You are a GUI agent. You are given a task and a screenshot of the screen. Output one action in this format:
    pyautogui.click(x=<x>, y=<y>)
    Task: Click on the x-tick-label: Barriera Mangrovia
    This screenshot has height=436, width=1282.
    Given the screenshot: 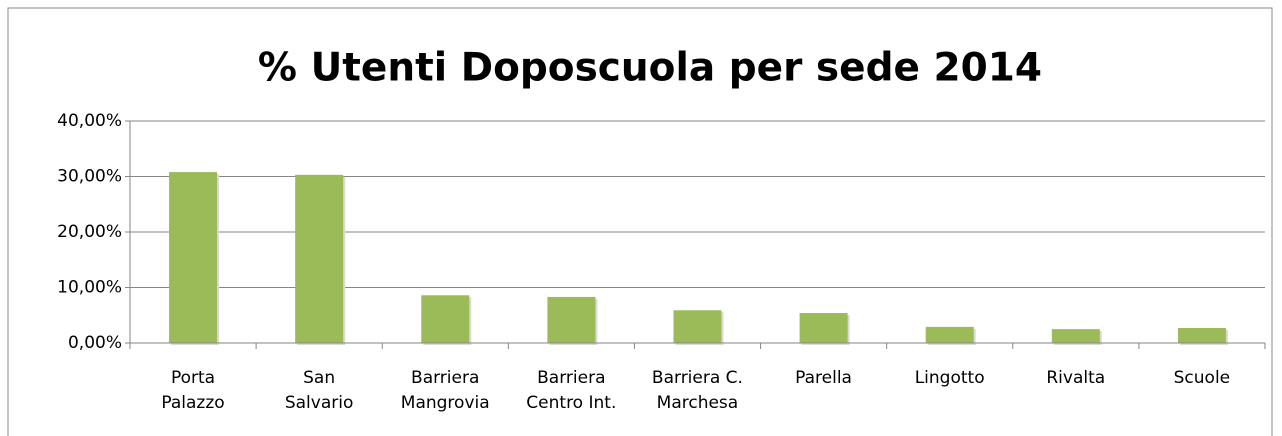 What is the action you would take?
    pyautogui.click(x=445, y=390)
    